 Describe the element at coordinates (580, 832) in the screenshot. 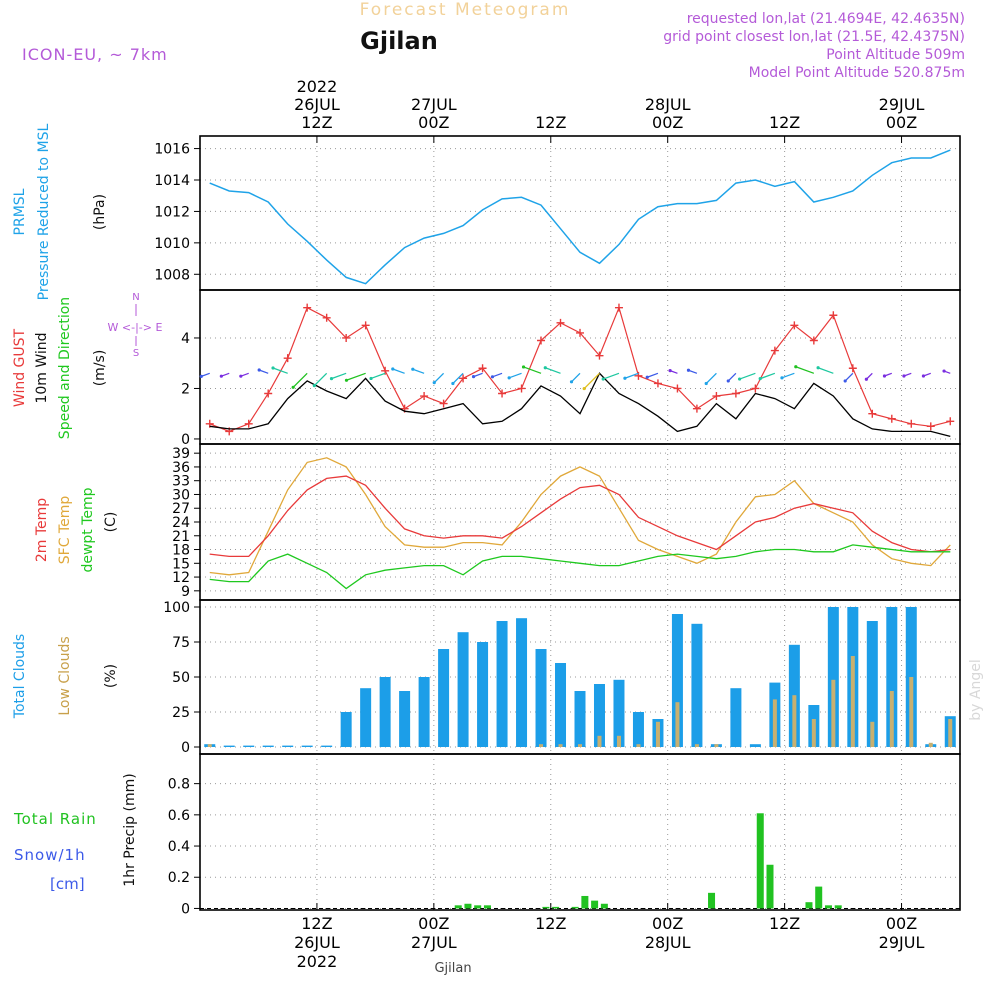

I see `panel-frame` at that location.